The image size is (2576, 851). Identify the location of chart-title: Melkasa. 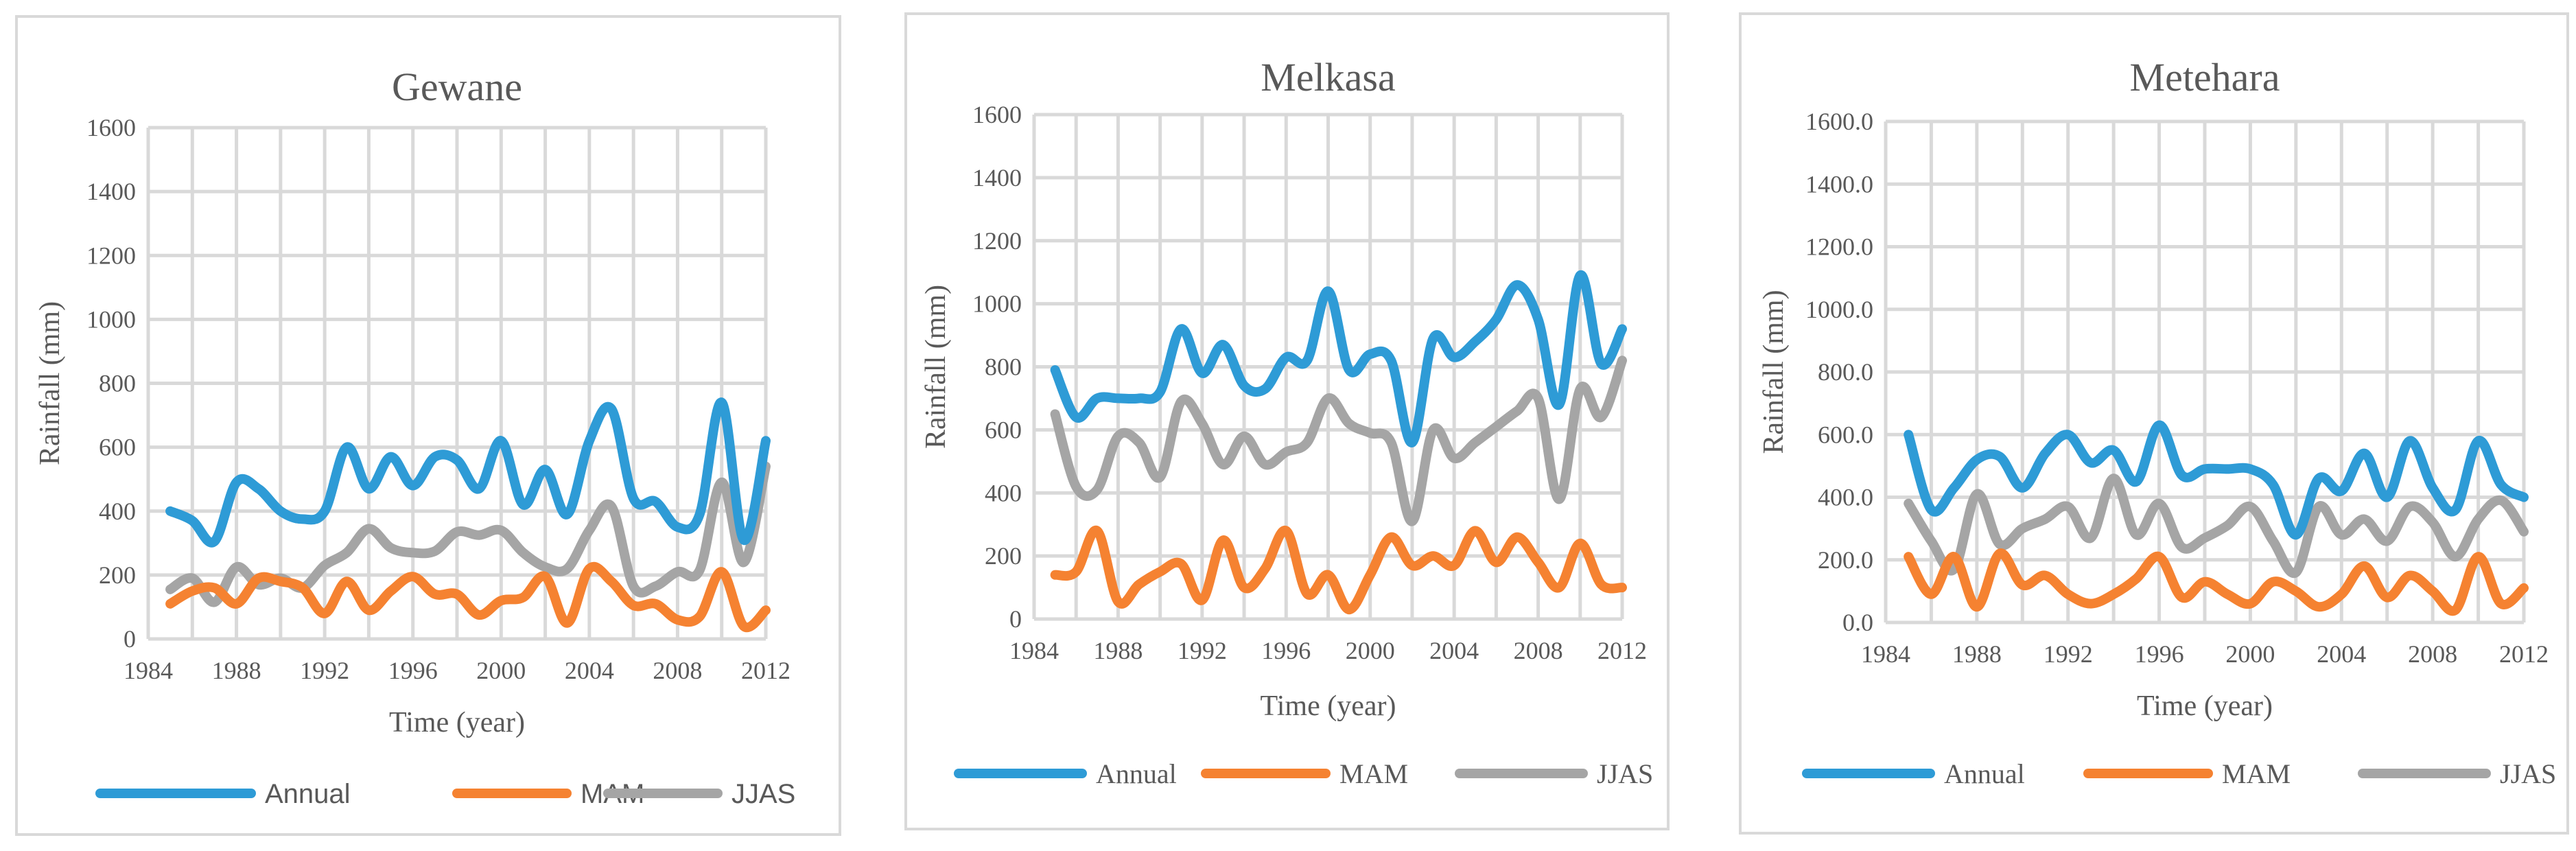
(1328, 77).